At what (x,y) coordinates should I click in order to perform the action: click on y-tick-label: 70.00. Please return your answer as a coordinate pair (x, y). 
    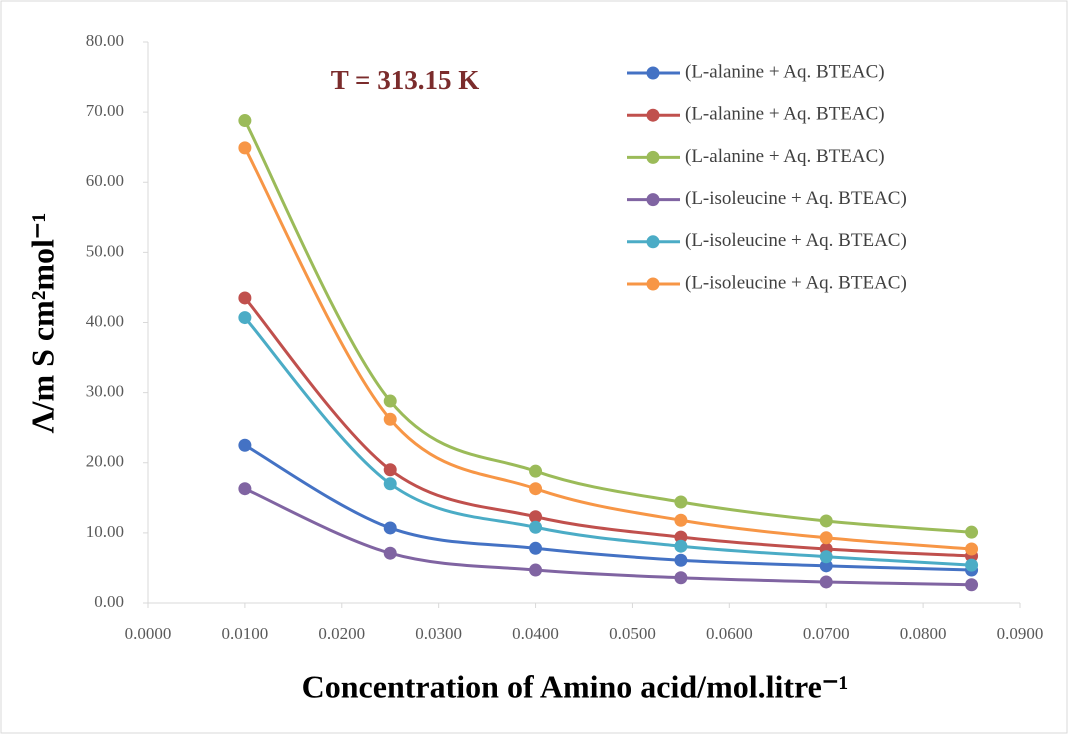
    Looking at the image, I should click on (105, 110).